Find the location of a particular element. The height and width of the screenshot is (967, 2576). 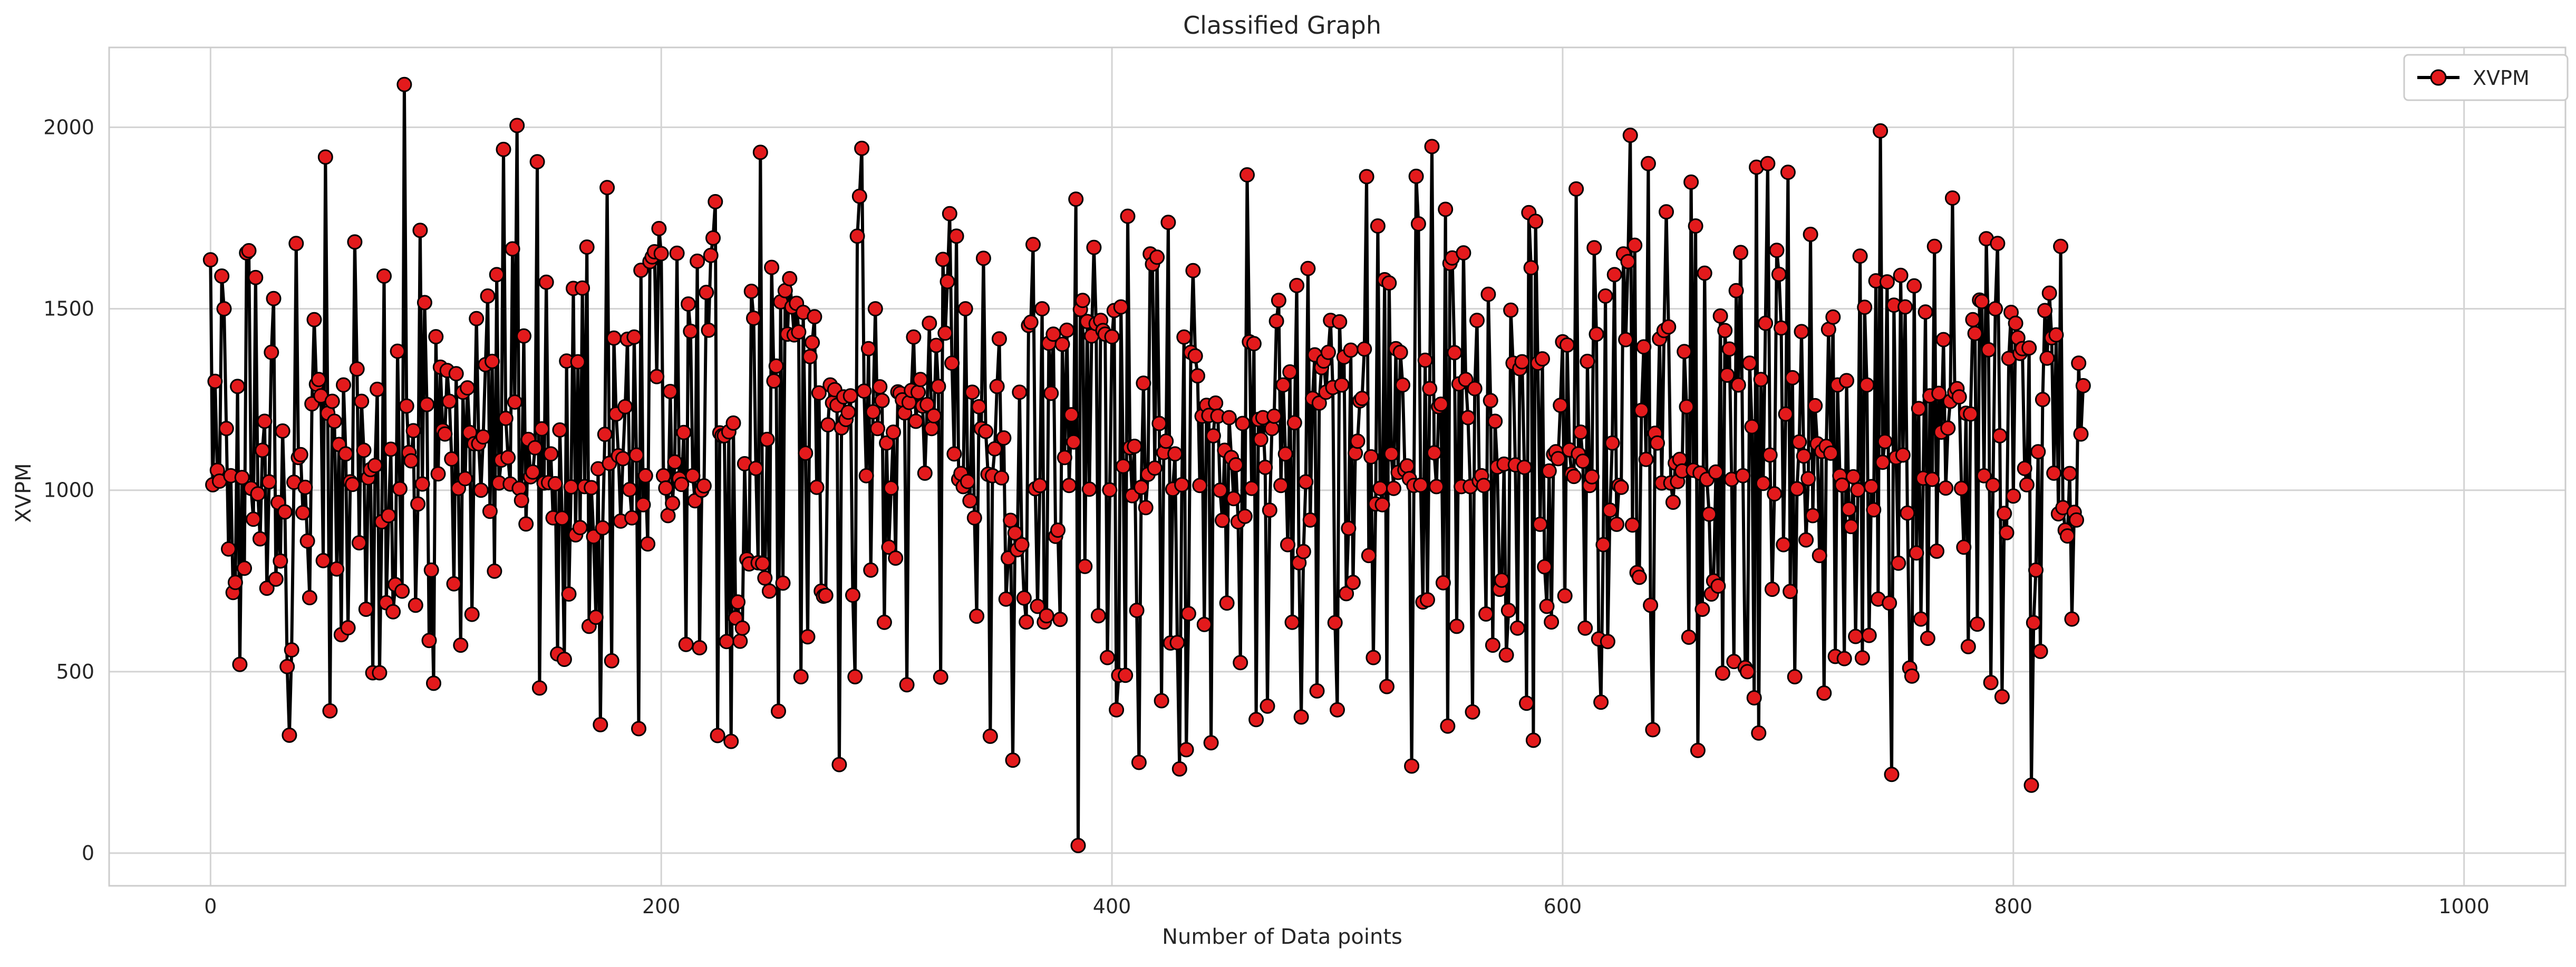

y-tick-label: 0 is located at coordinates (88, 853).